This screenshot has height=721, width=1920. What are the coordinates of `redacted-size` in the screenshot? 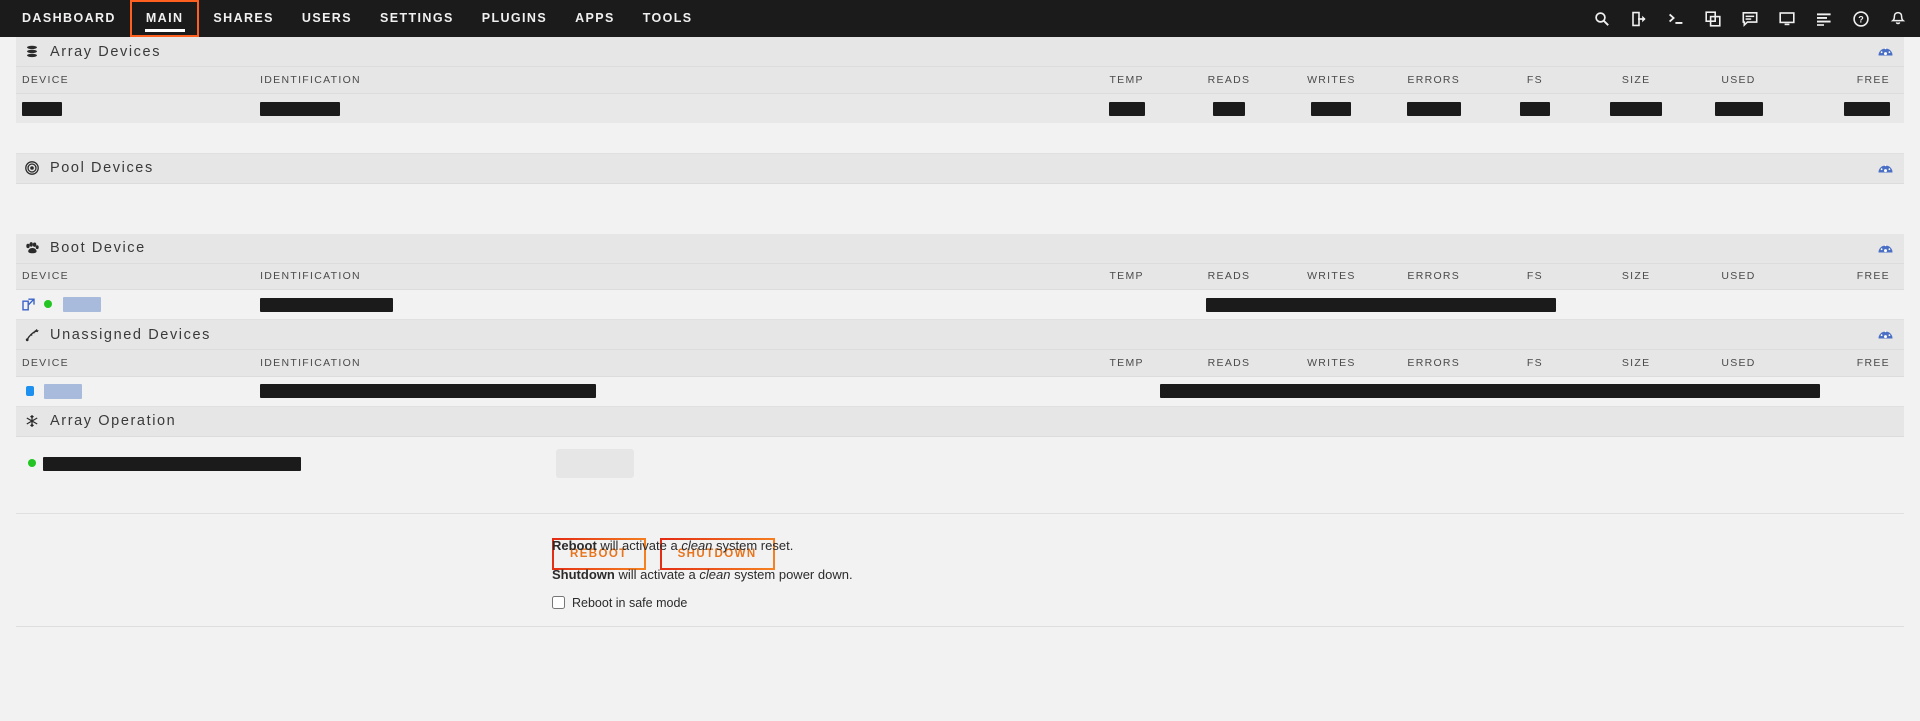 It's located at (1636, 108).